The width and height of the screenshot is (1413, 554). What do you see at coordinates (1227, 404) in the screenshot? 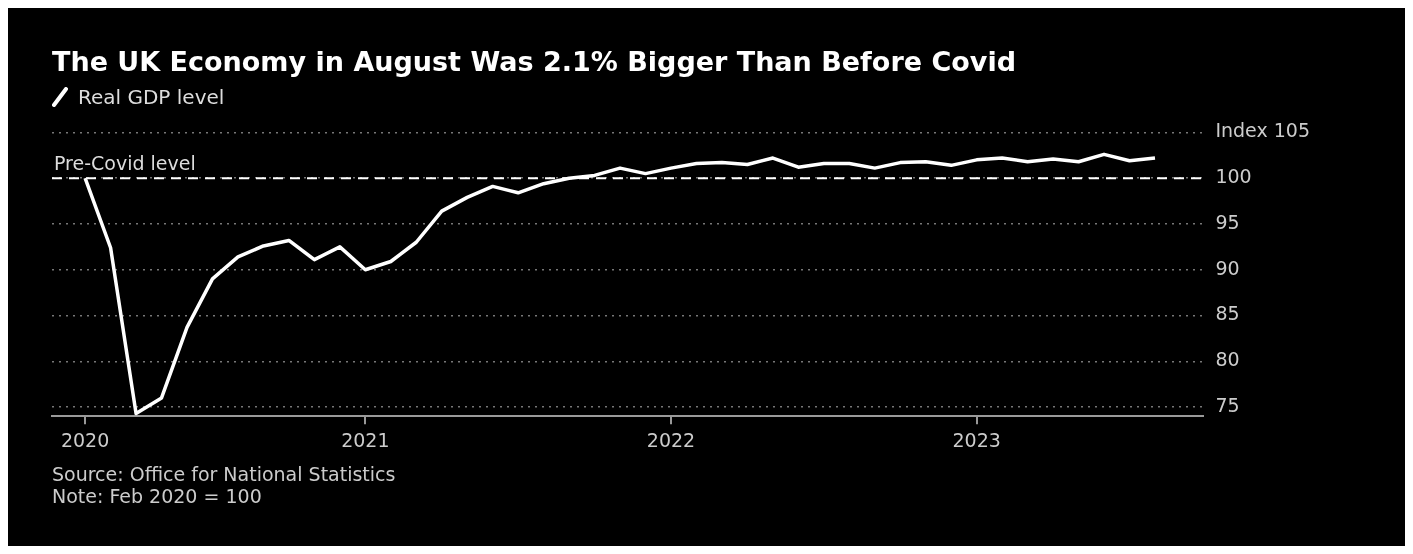
I see `y-tick-label: 75` at bounding box center [1227, 404].